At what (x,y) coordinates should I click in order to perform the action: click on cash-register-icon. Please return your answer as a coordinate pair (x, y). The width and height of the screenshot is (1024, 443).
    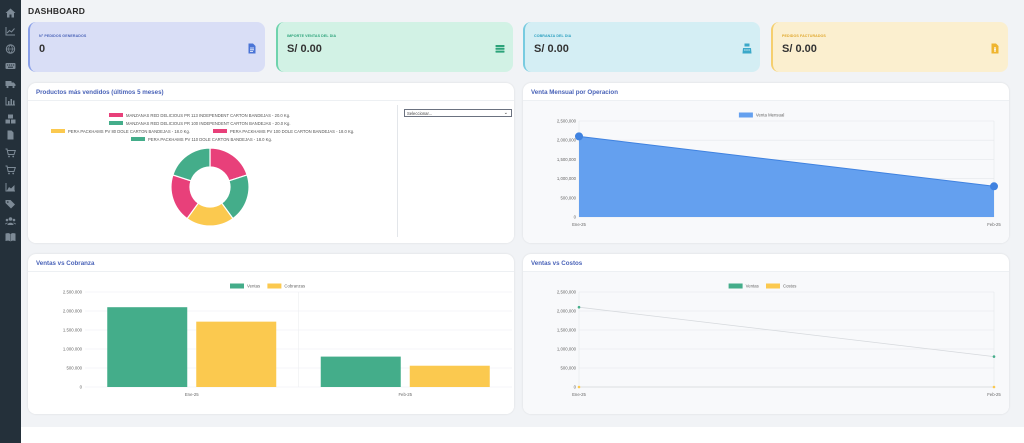
    Looking at the image, I should click on (747, 47).